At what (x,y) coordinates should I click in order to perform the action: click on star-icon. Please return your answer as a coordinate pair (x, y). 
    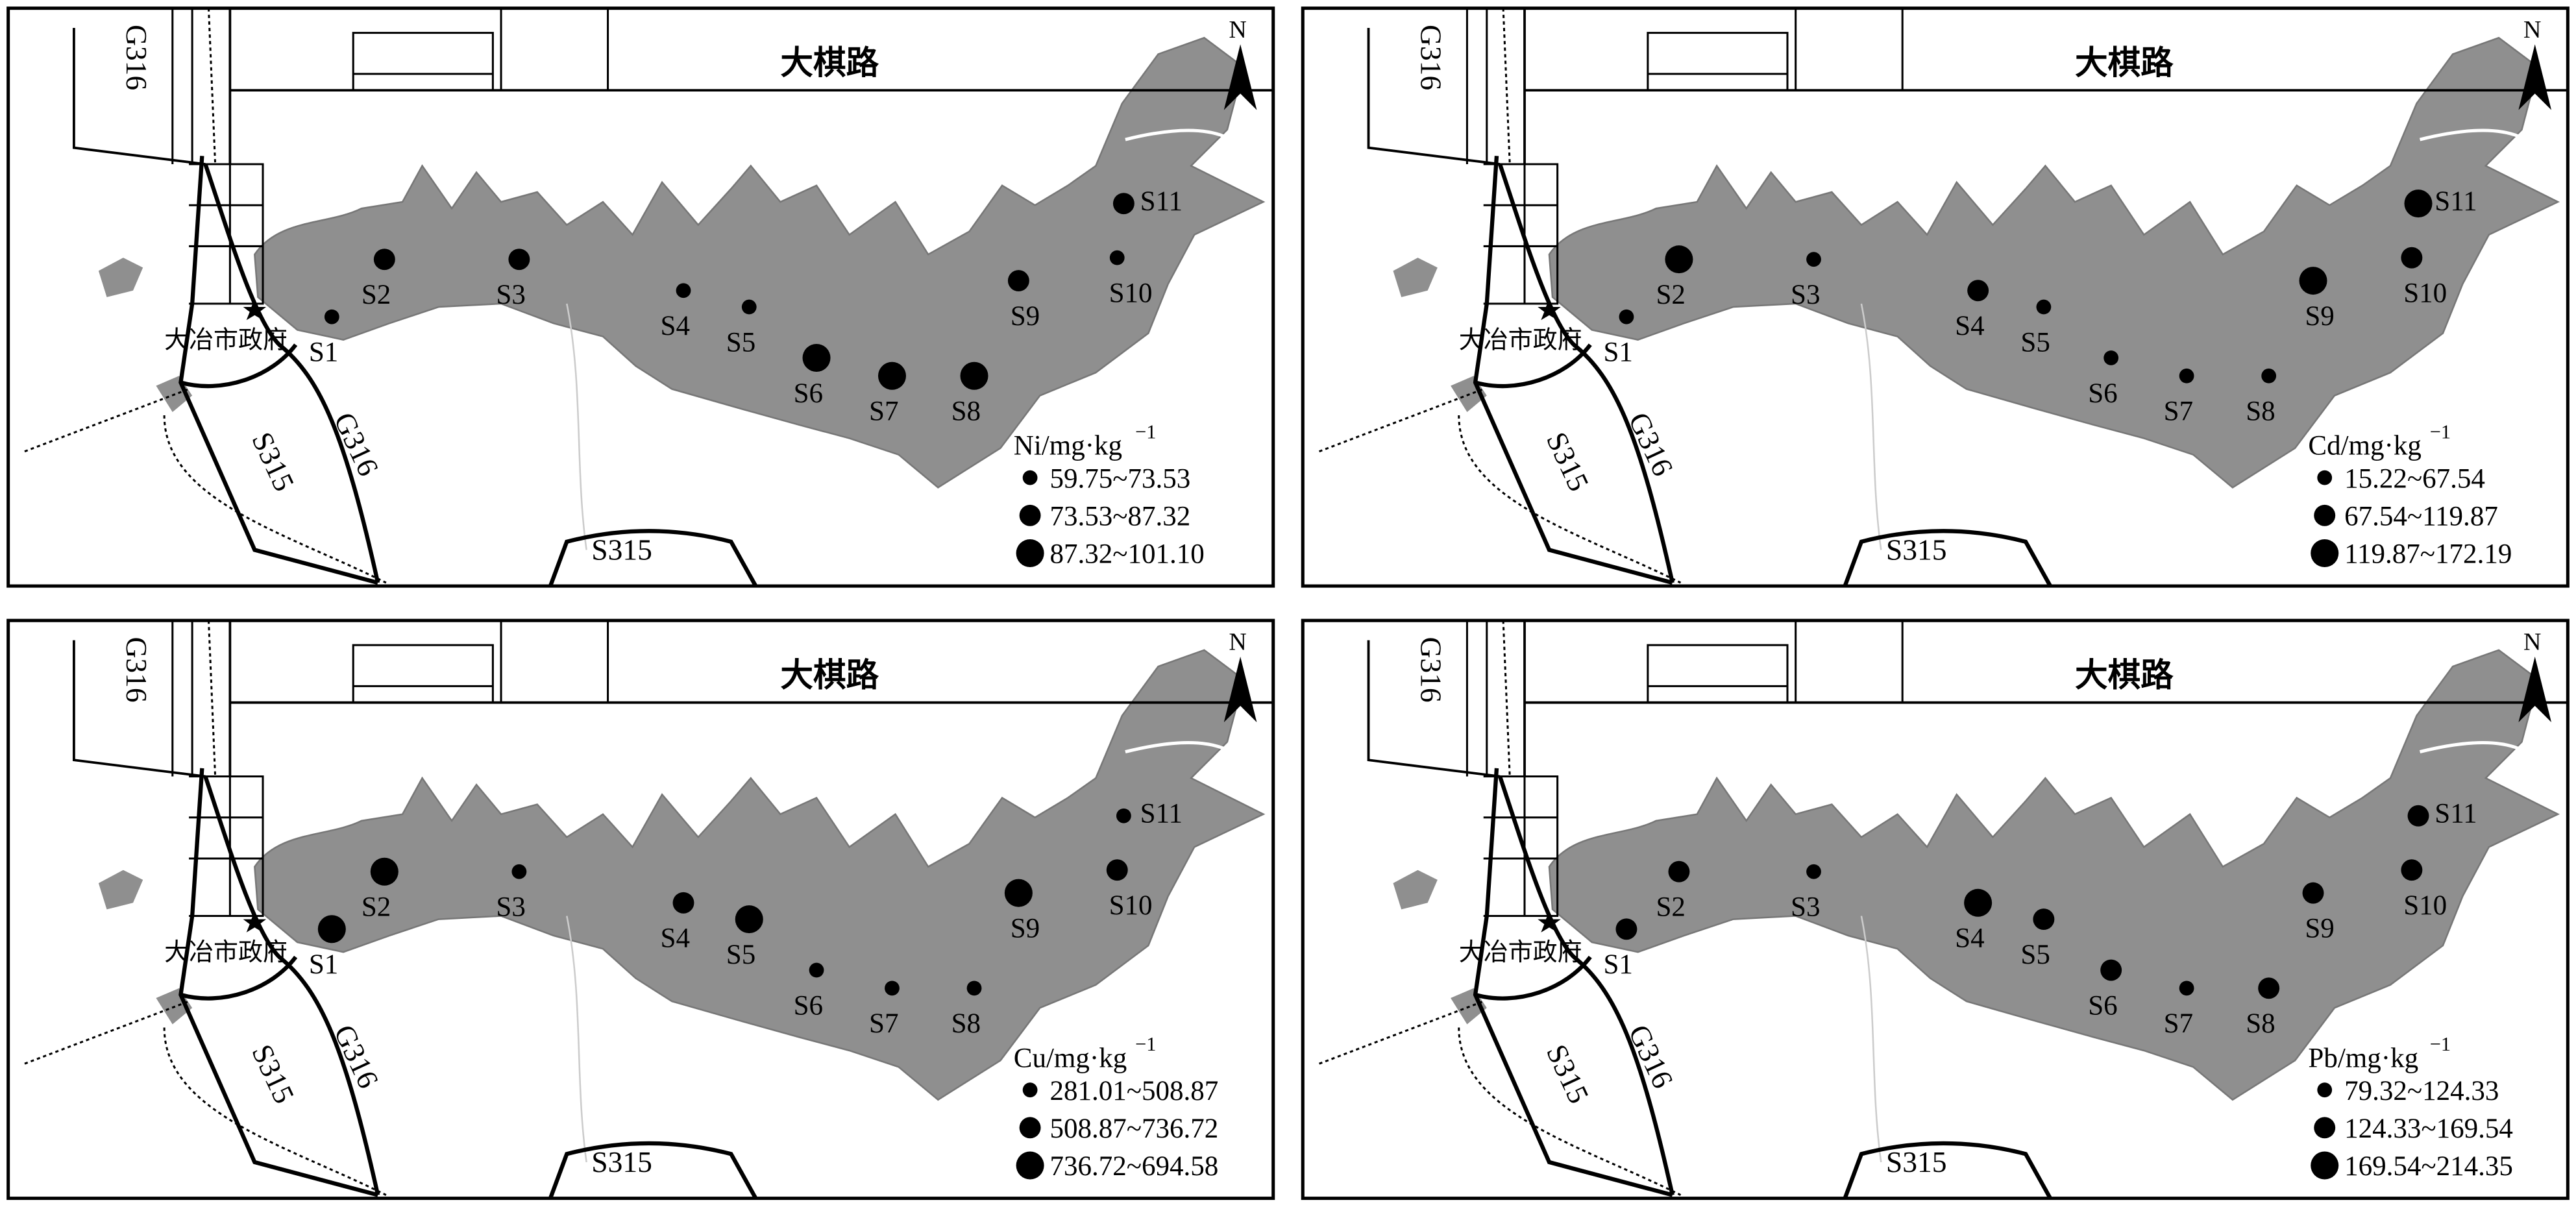
    Looking at the image, I should click on (1549, 309).